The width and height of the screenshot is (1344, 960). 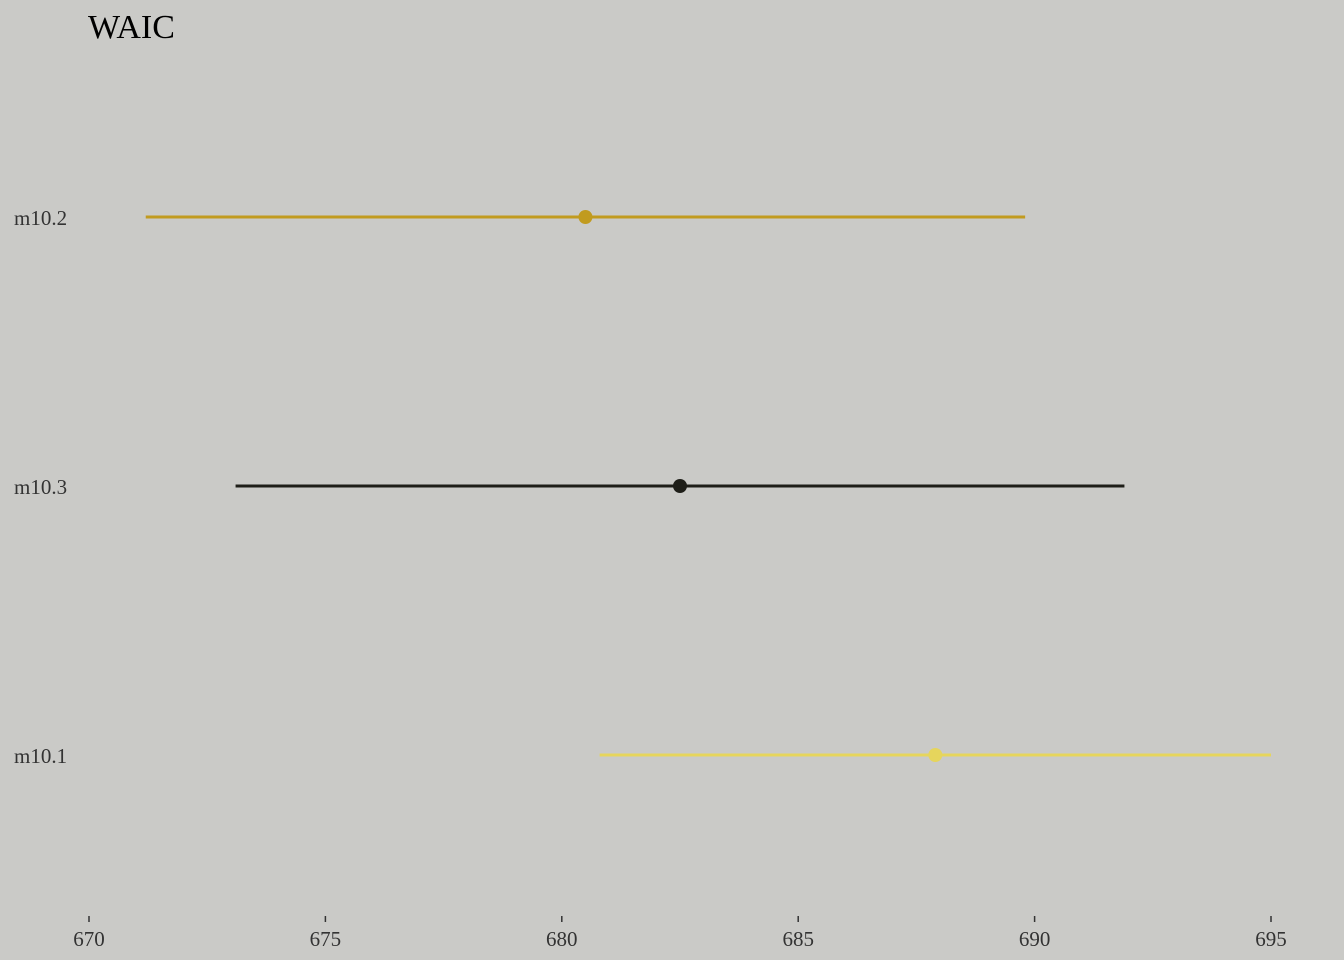 What do you see at coordinates (326, 939) in the screenshot?
I see `x-tick-label: 675` at bounding box center [326, 939].